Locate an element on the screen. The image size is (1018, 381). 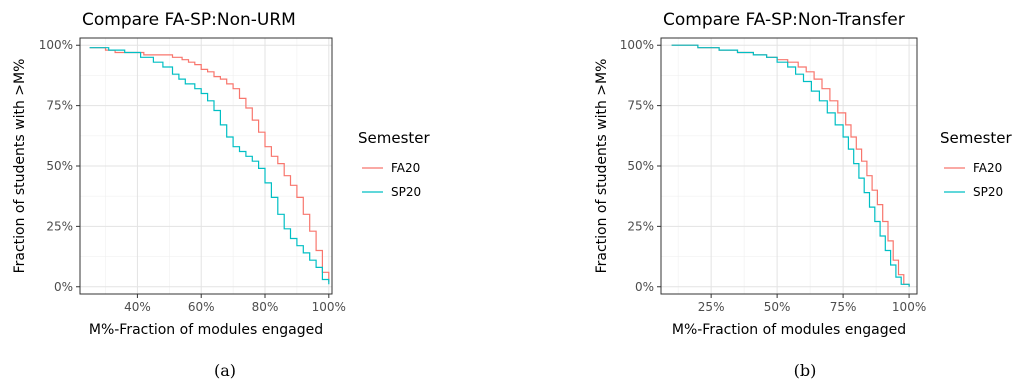
y-axis-ticks-b: 0% 25% 50% 75% 100% is located at coordinates (640, 166).